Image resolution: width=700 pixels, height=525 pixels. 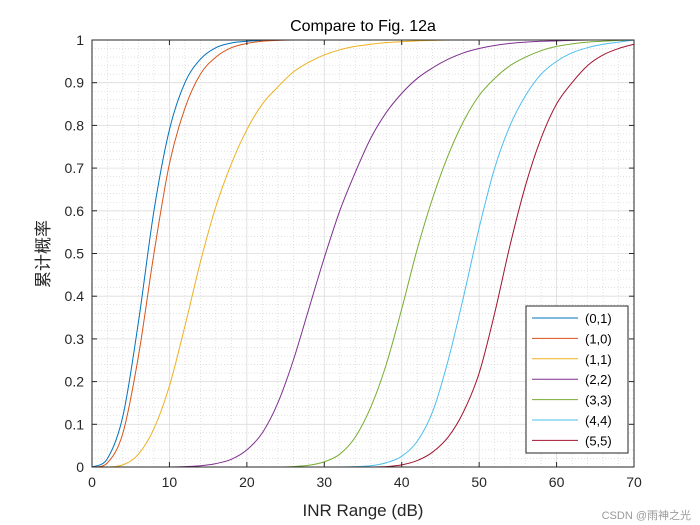 What do you see at coordinates (598, 379) in the screenshot?
I see `legend-label: (2,2)` at bounding box center [598, 379].